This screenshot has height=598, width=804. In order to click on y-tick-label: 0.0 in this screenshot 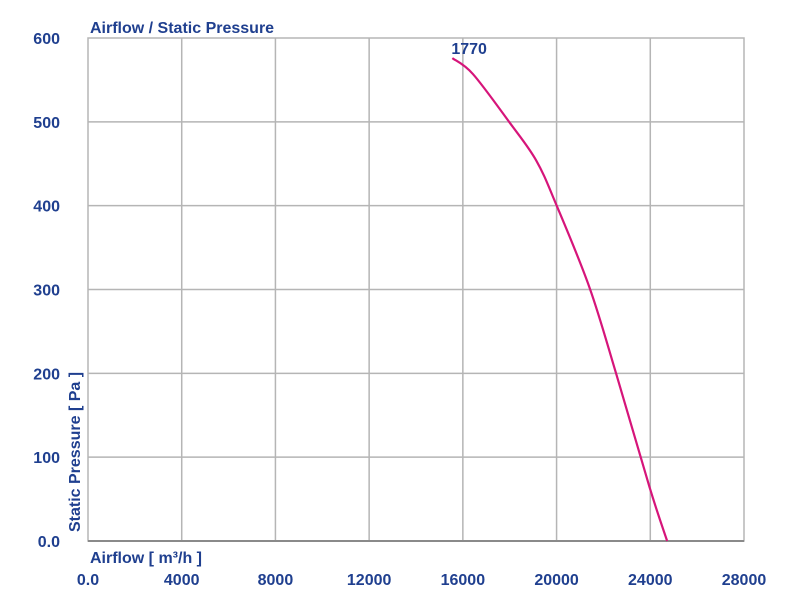, I will do `click(49, 542)`.